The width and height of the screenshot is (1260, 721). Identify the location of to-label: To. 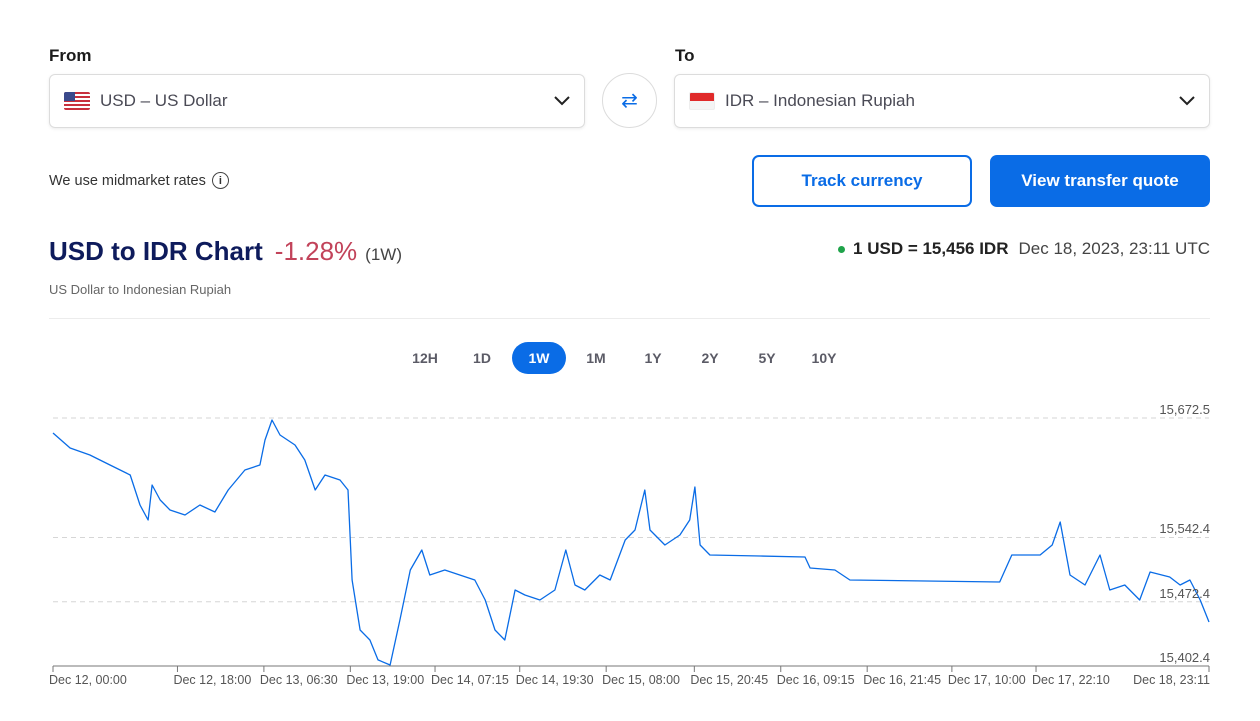
(685, 55).